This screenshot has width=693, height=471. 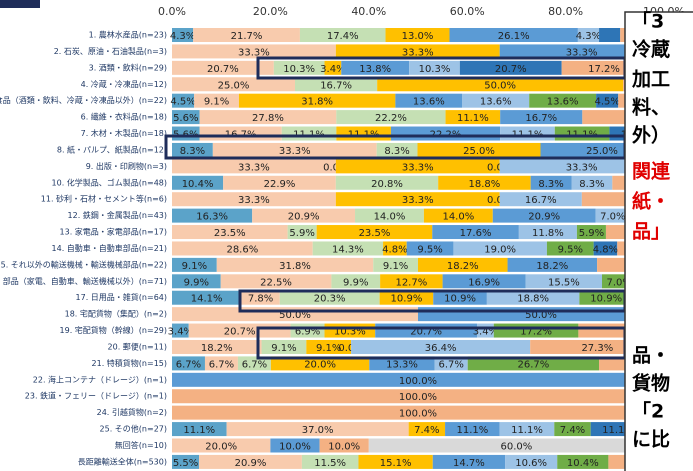 I want to click on value-label: 31.8%, so click(x=295, y=266).